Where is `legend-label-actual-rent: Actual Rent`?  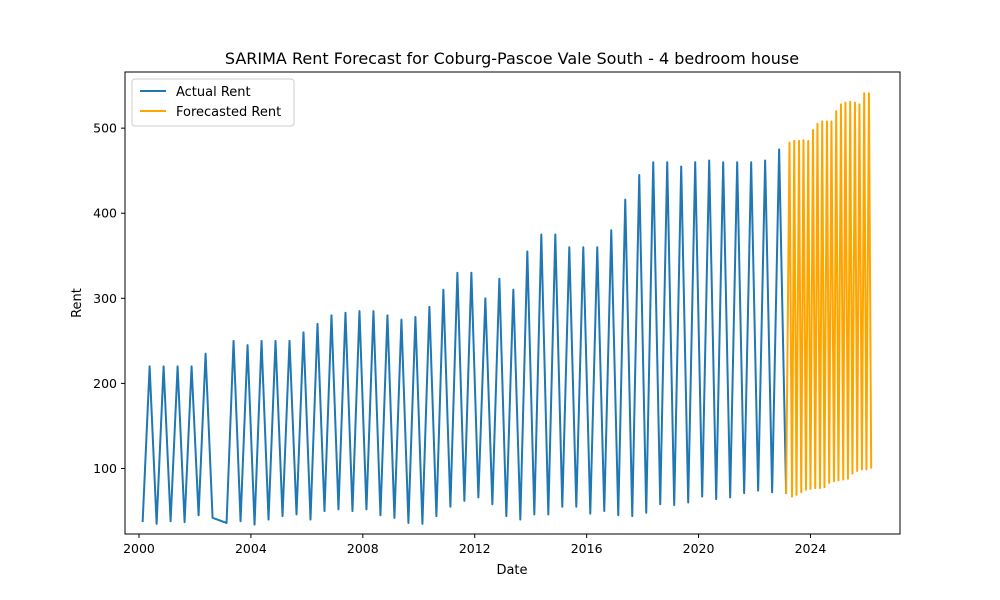
legend-label-actual-rent: Actual Rent is located at coordinates (213, 92).